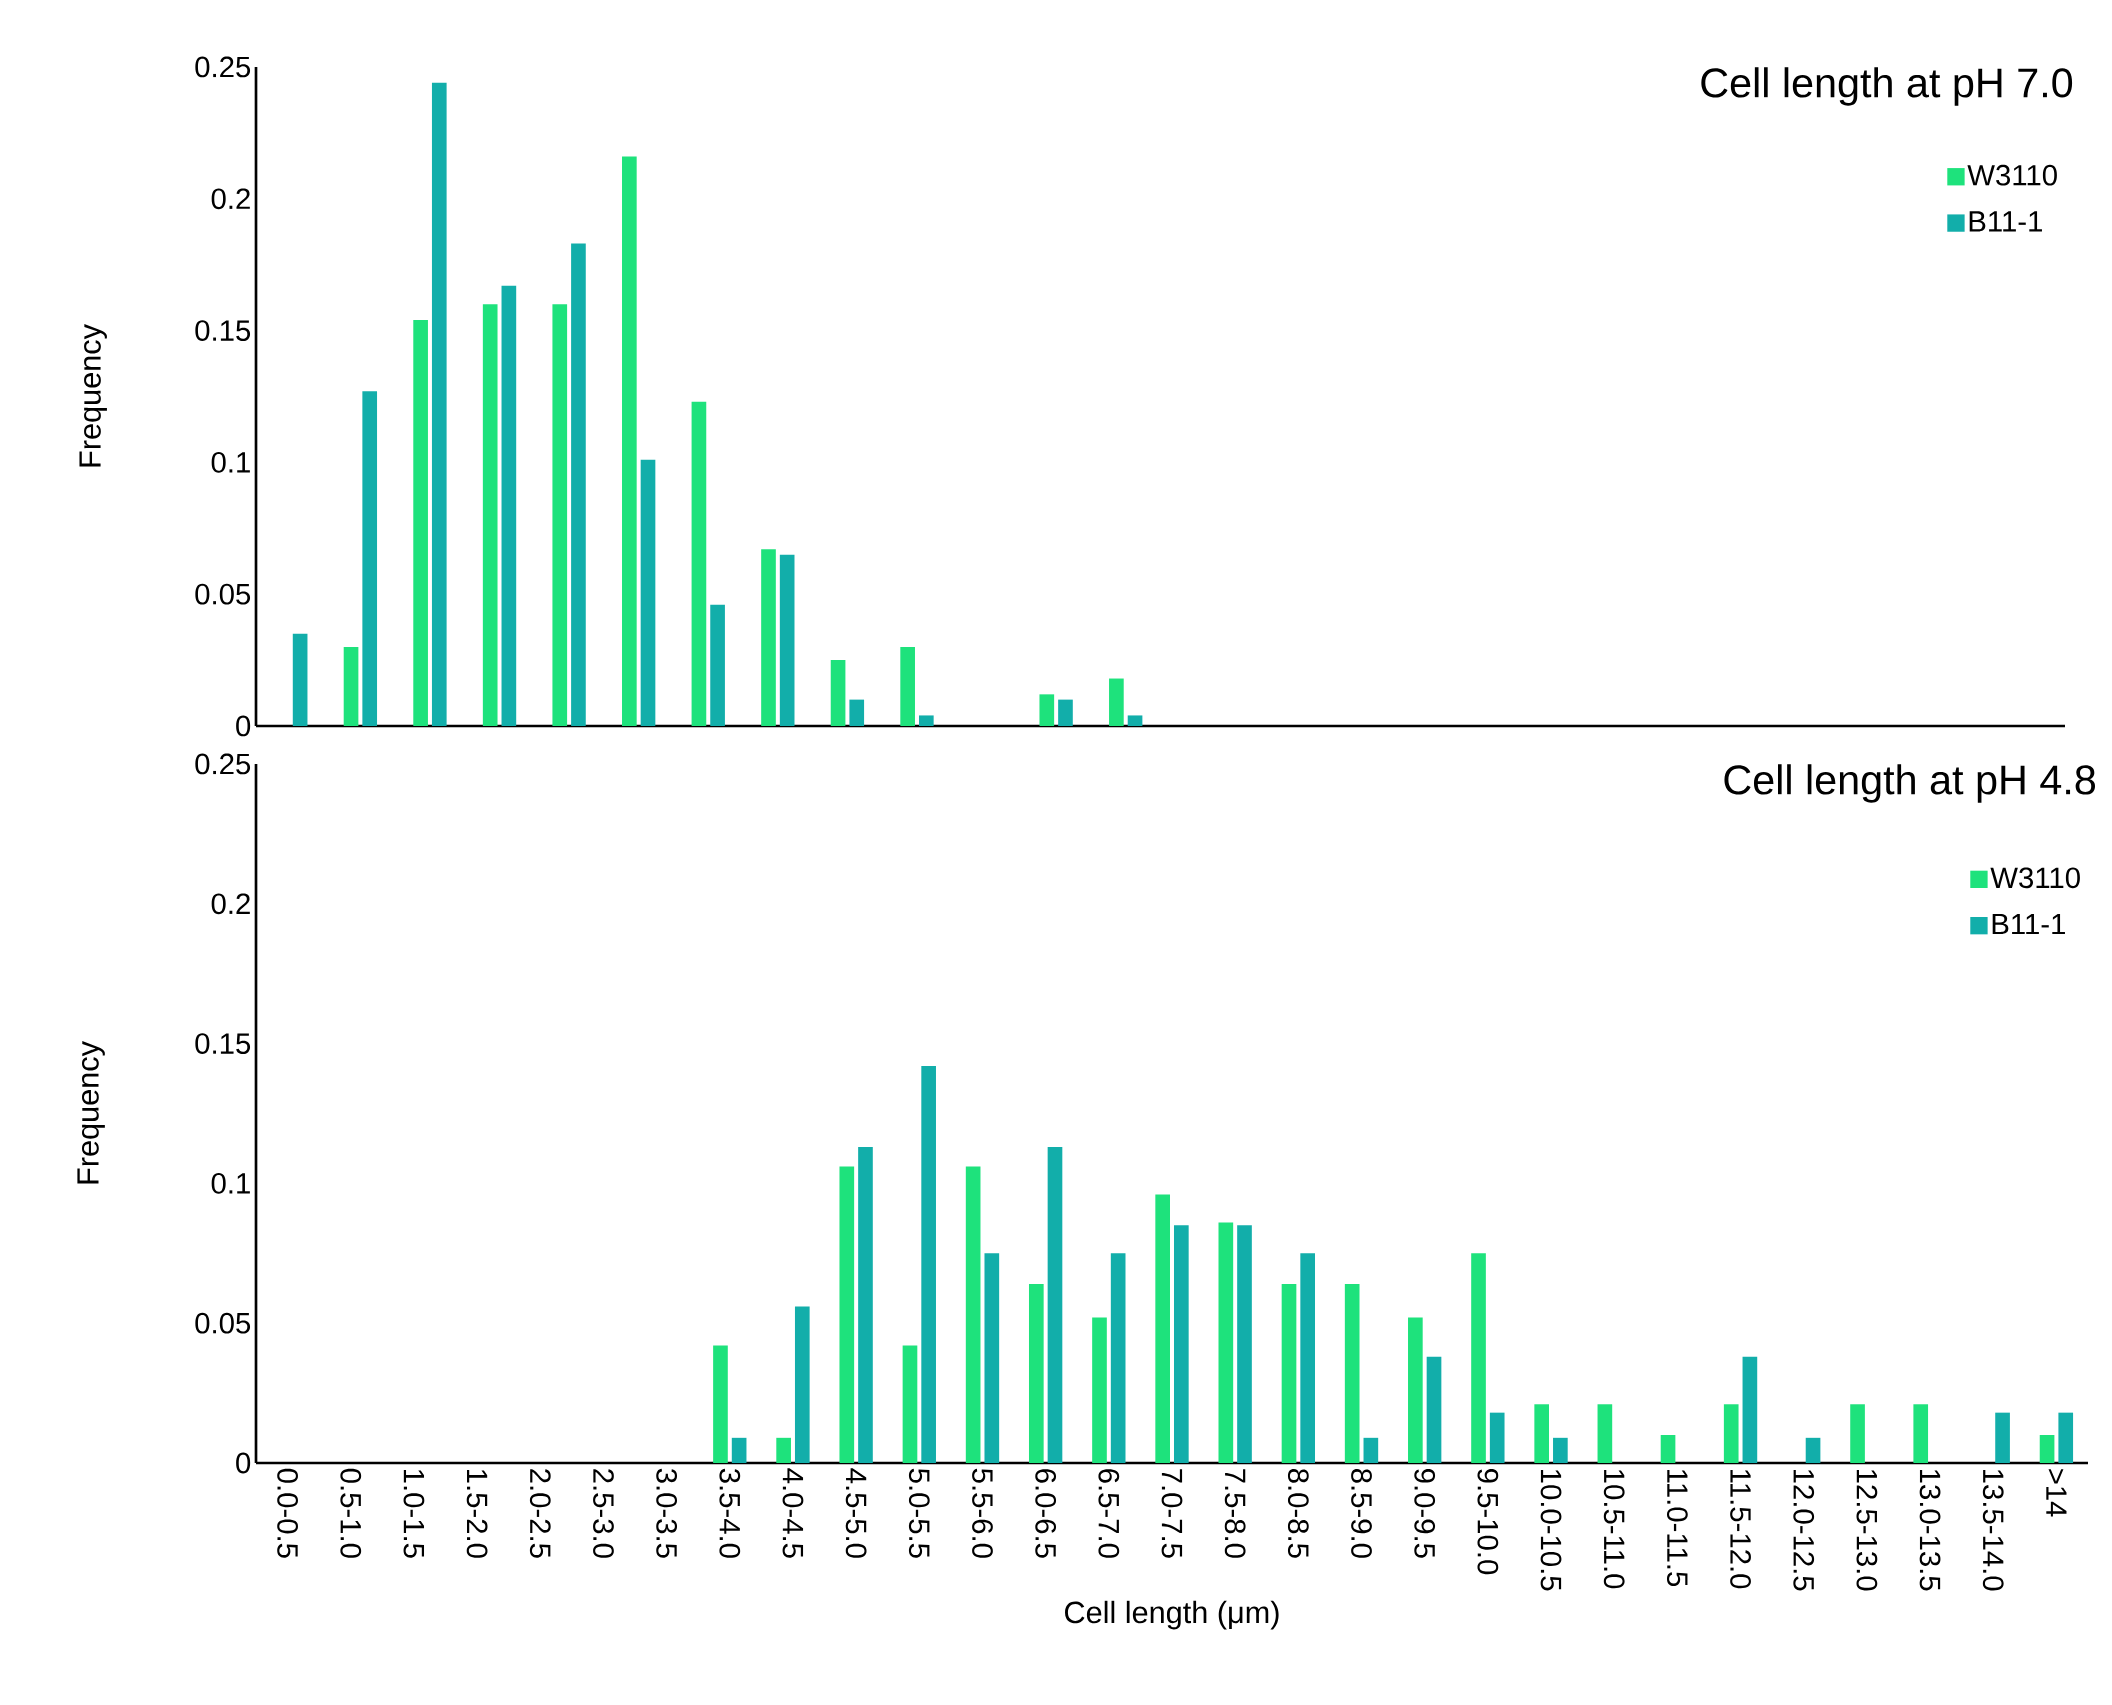 The width and height of the screenshot is (2112, 1705). I want to click on x-tick-label: 1.5-2.0, so click(477, 1513).